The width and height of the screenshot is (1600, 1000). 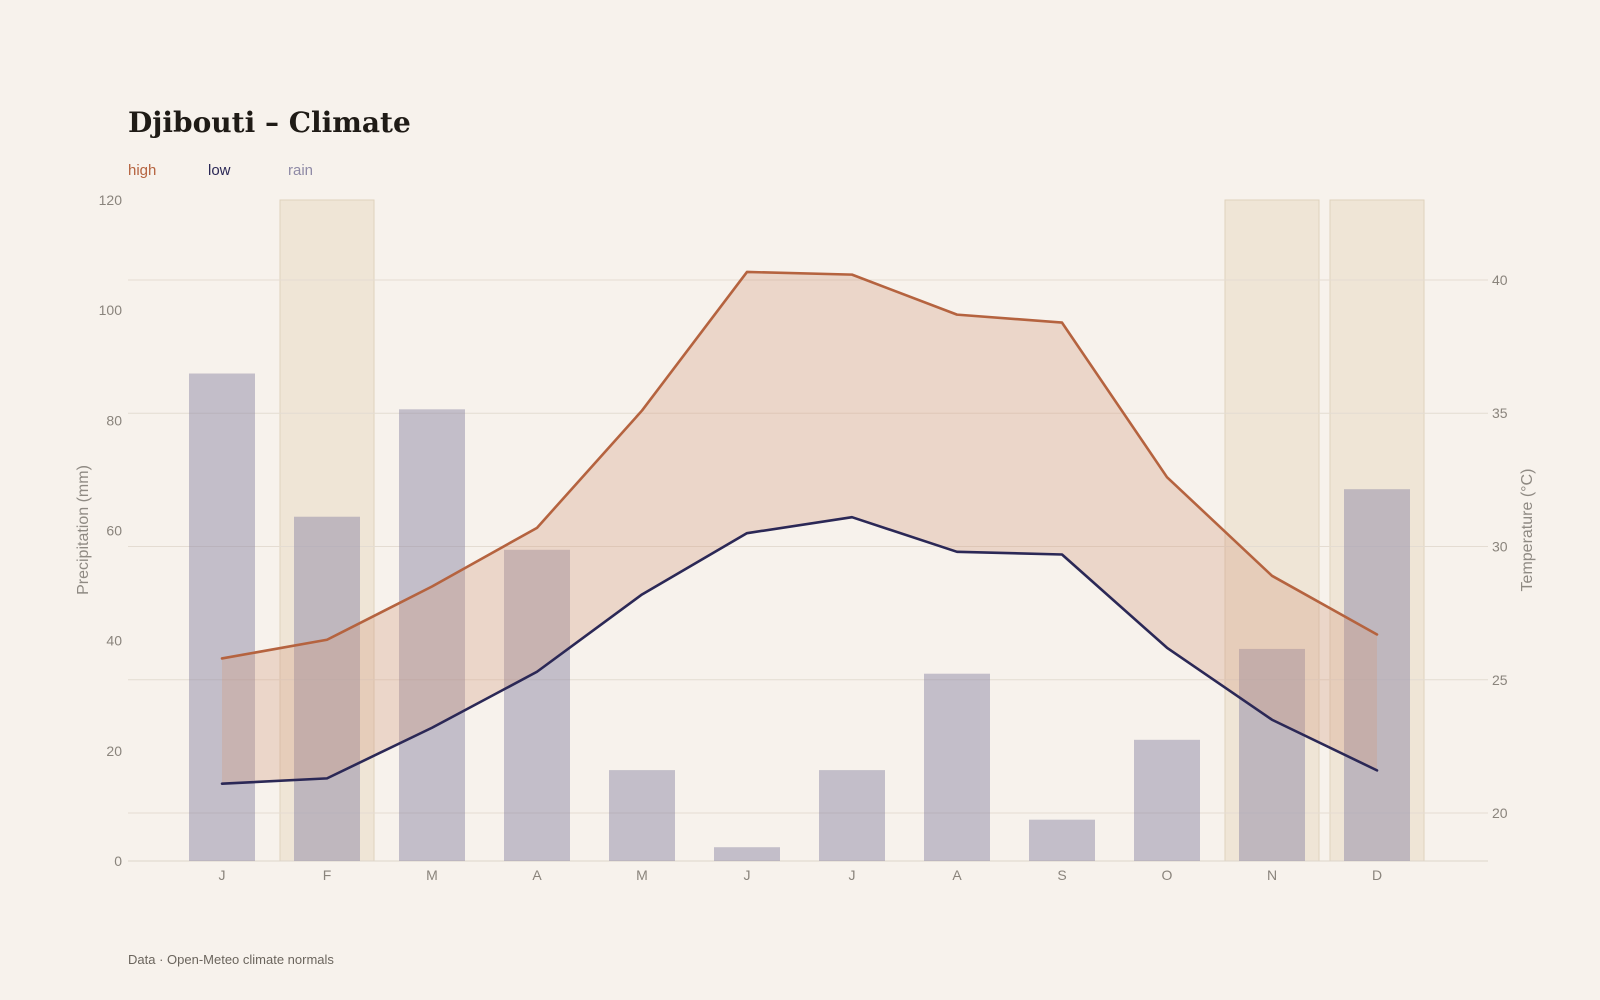 What do you see at coordinates (1500, 813) in the screenshot?
I see `right-tick-label: 20` at bounding box center [1500, 813].